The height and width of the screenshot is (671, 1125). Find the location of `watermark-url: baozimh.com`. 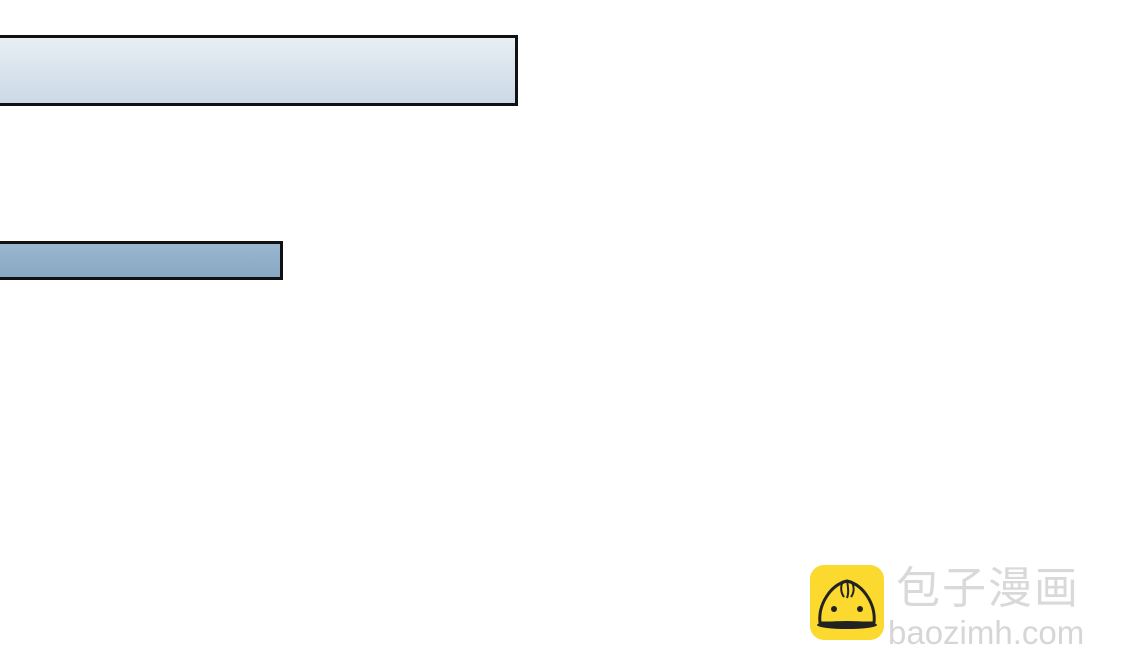

watermark-url: baozimh.com is located at coordinates (986, 632).